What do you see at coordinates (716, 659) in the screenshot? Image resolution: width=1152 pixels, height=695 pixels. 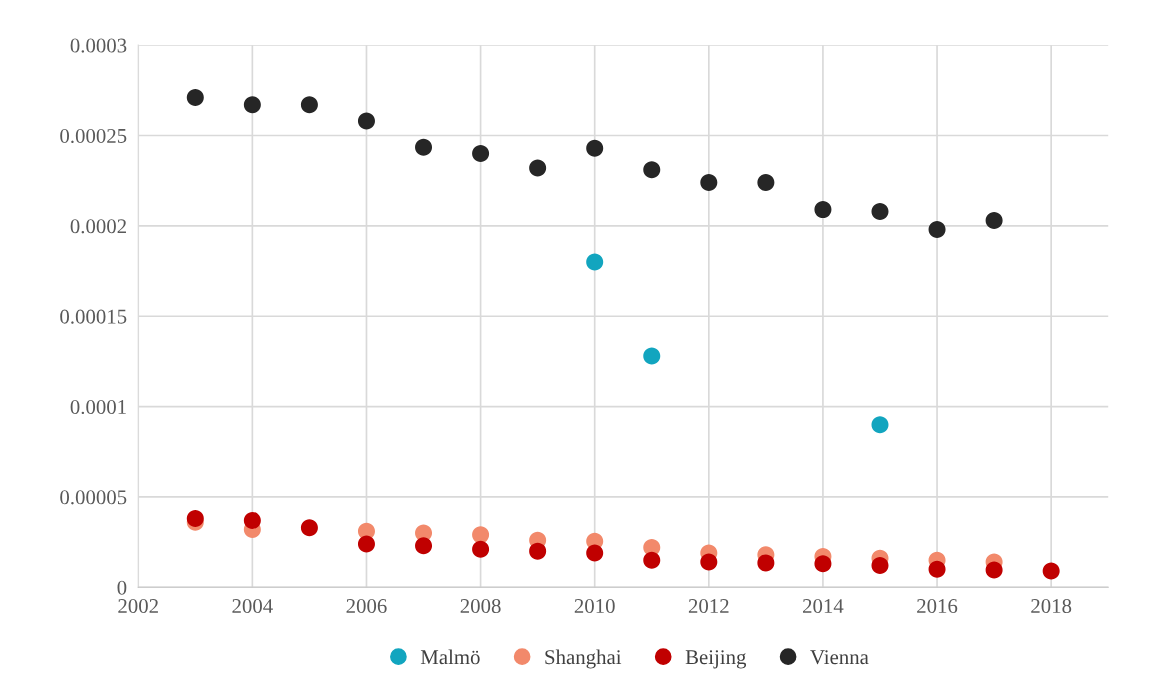 I see `legend-label: Beijing` at bounding box center [716, 659].